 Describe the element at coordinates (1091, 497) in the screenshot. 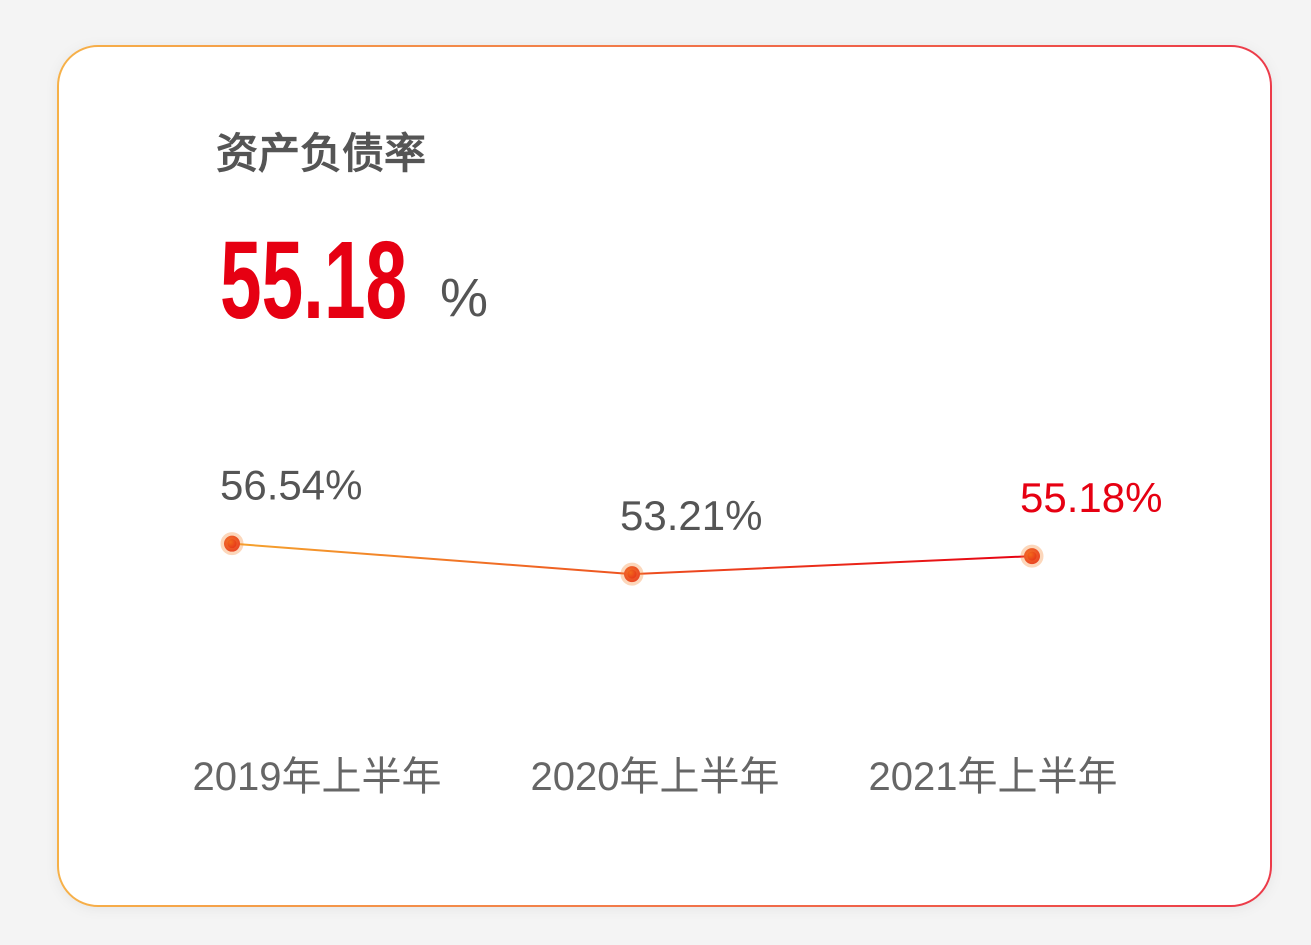

I see `value-label: 55.18%` at that location.